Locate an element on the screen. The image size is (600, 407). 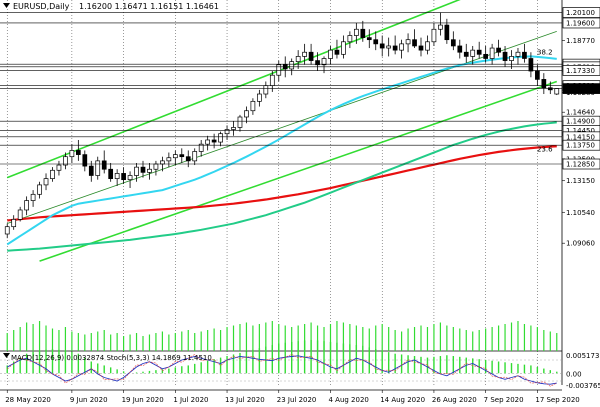
price-label: 1.09060 is located at coordinates (580, 244).